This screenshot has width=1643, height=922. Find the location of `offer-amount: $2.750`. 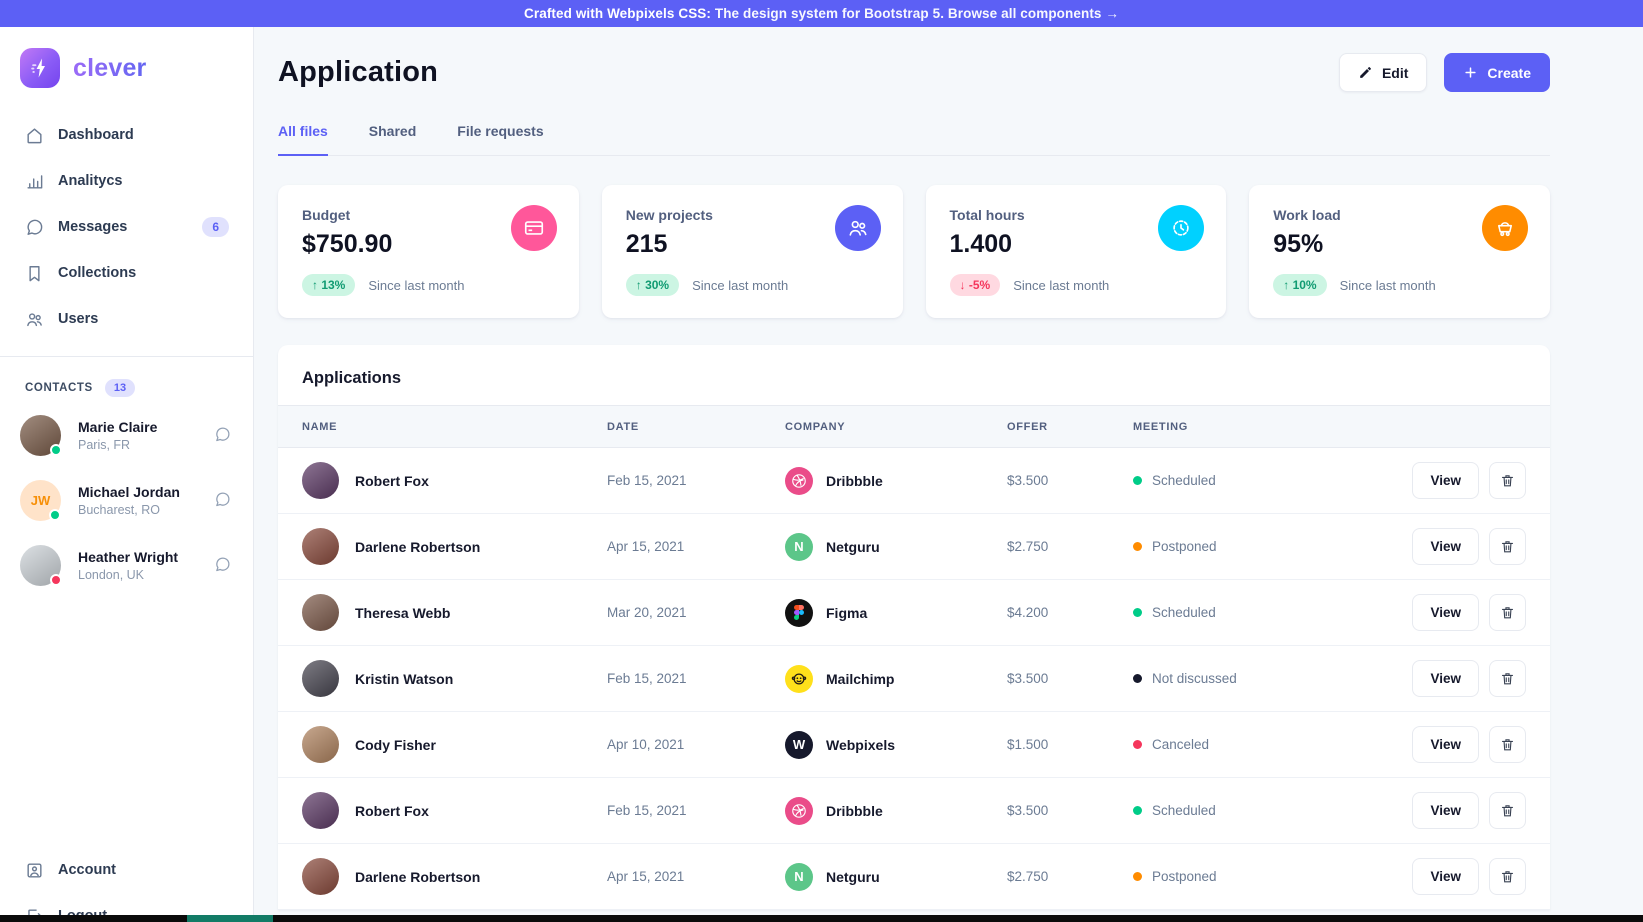

offer-amount: $2.750 is located at coordinates (1028, 546).